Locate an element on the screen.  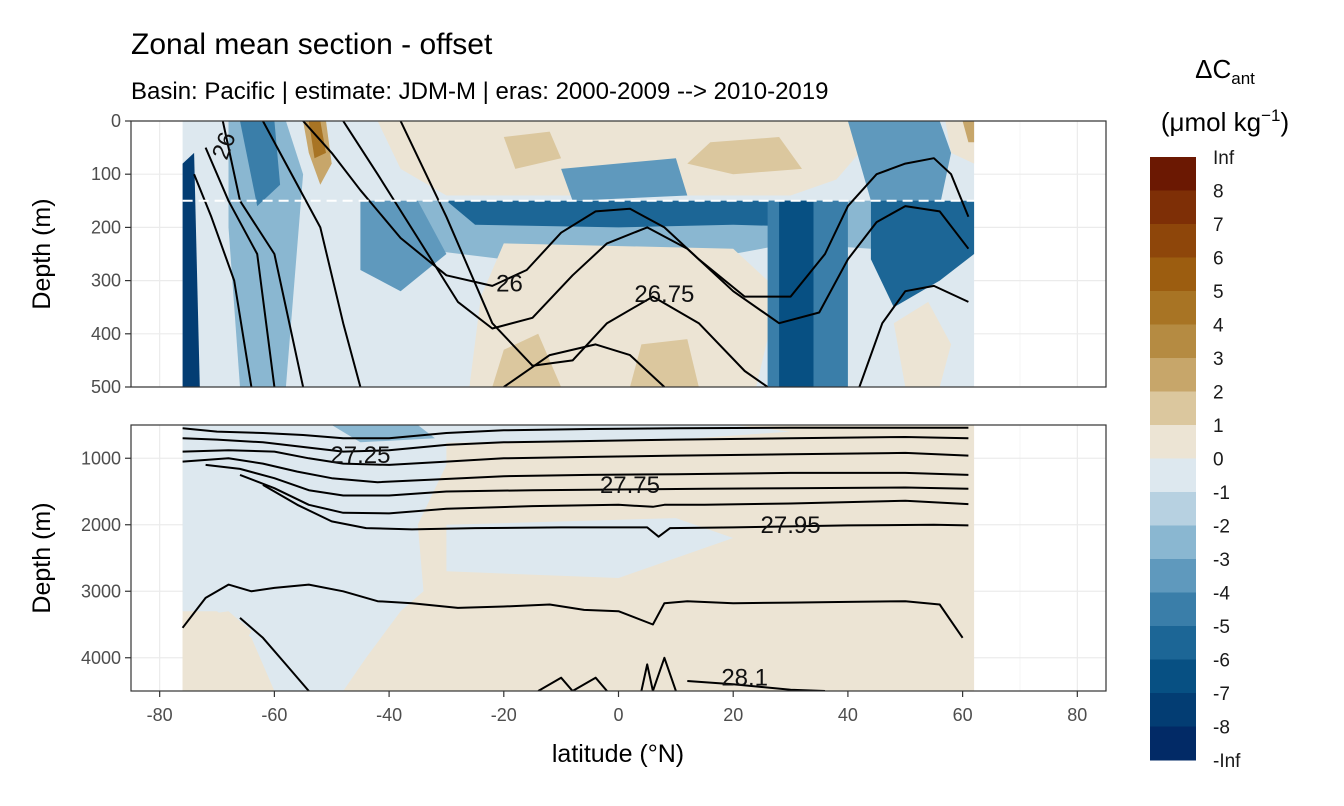
x-tick-label: 20 is located at coordinates (733, 715).